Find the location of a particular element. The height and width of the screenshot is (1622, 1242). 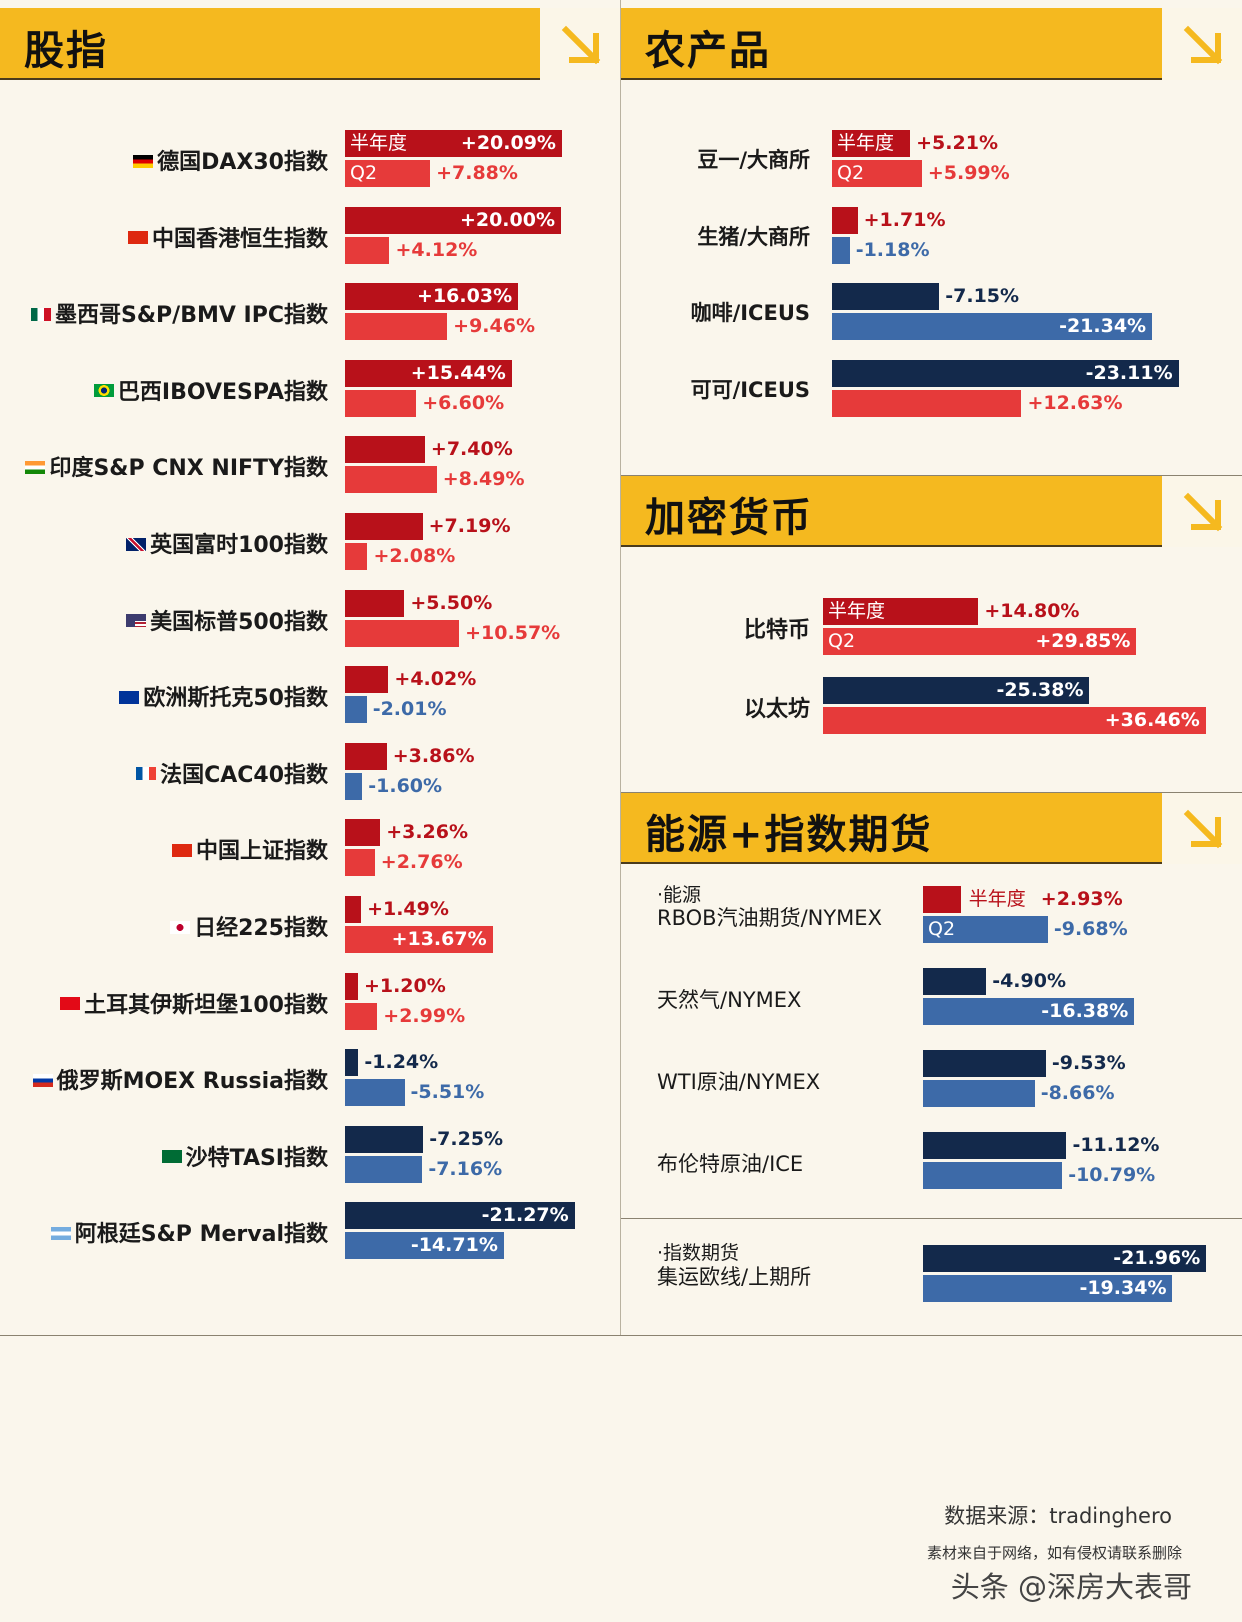

half-year-value: -4.90% is located at coordinates (1029, 981).